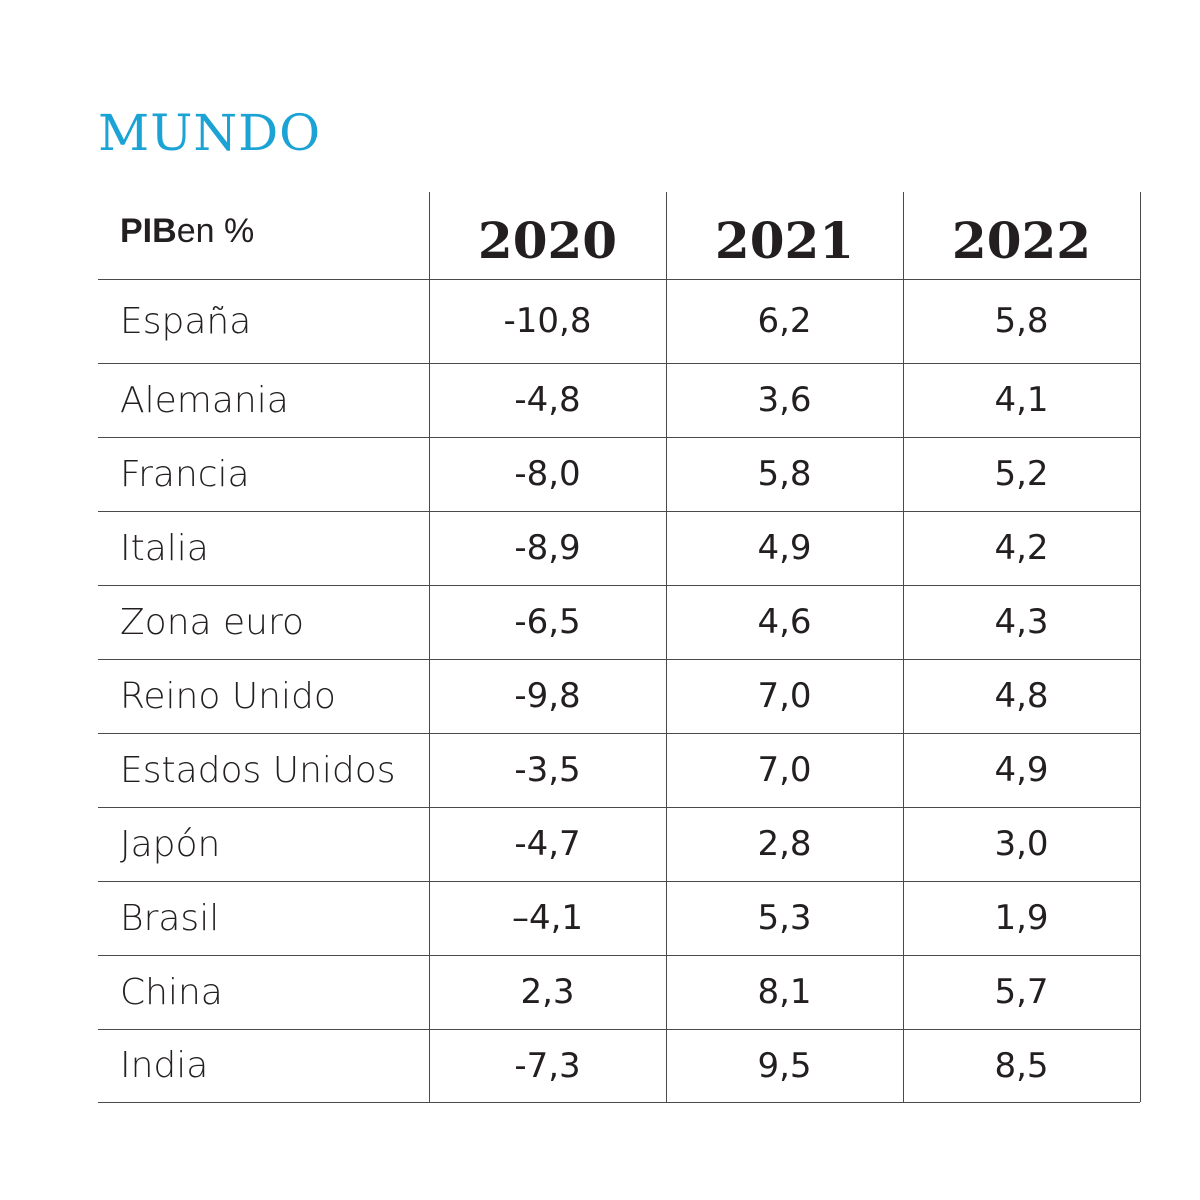  What do you see at coordinates (784, 240) in the screenshot?
I see `year-header-2021: 2021` at bounding box center [784, 240].